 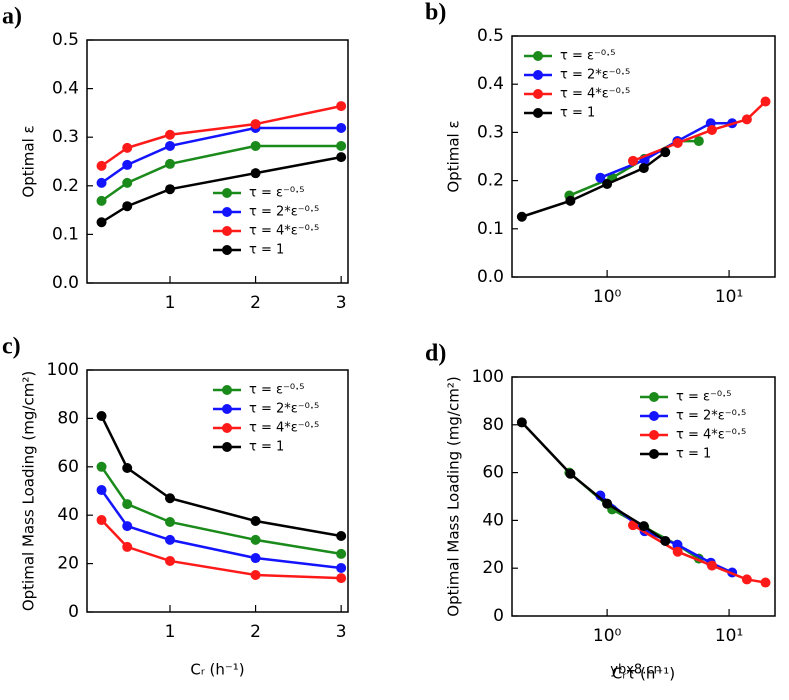 I want to click on panel-label: a), so click(x=12, y=17).